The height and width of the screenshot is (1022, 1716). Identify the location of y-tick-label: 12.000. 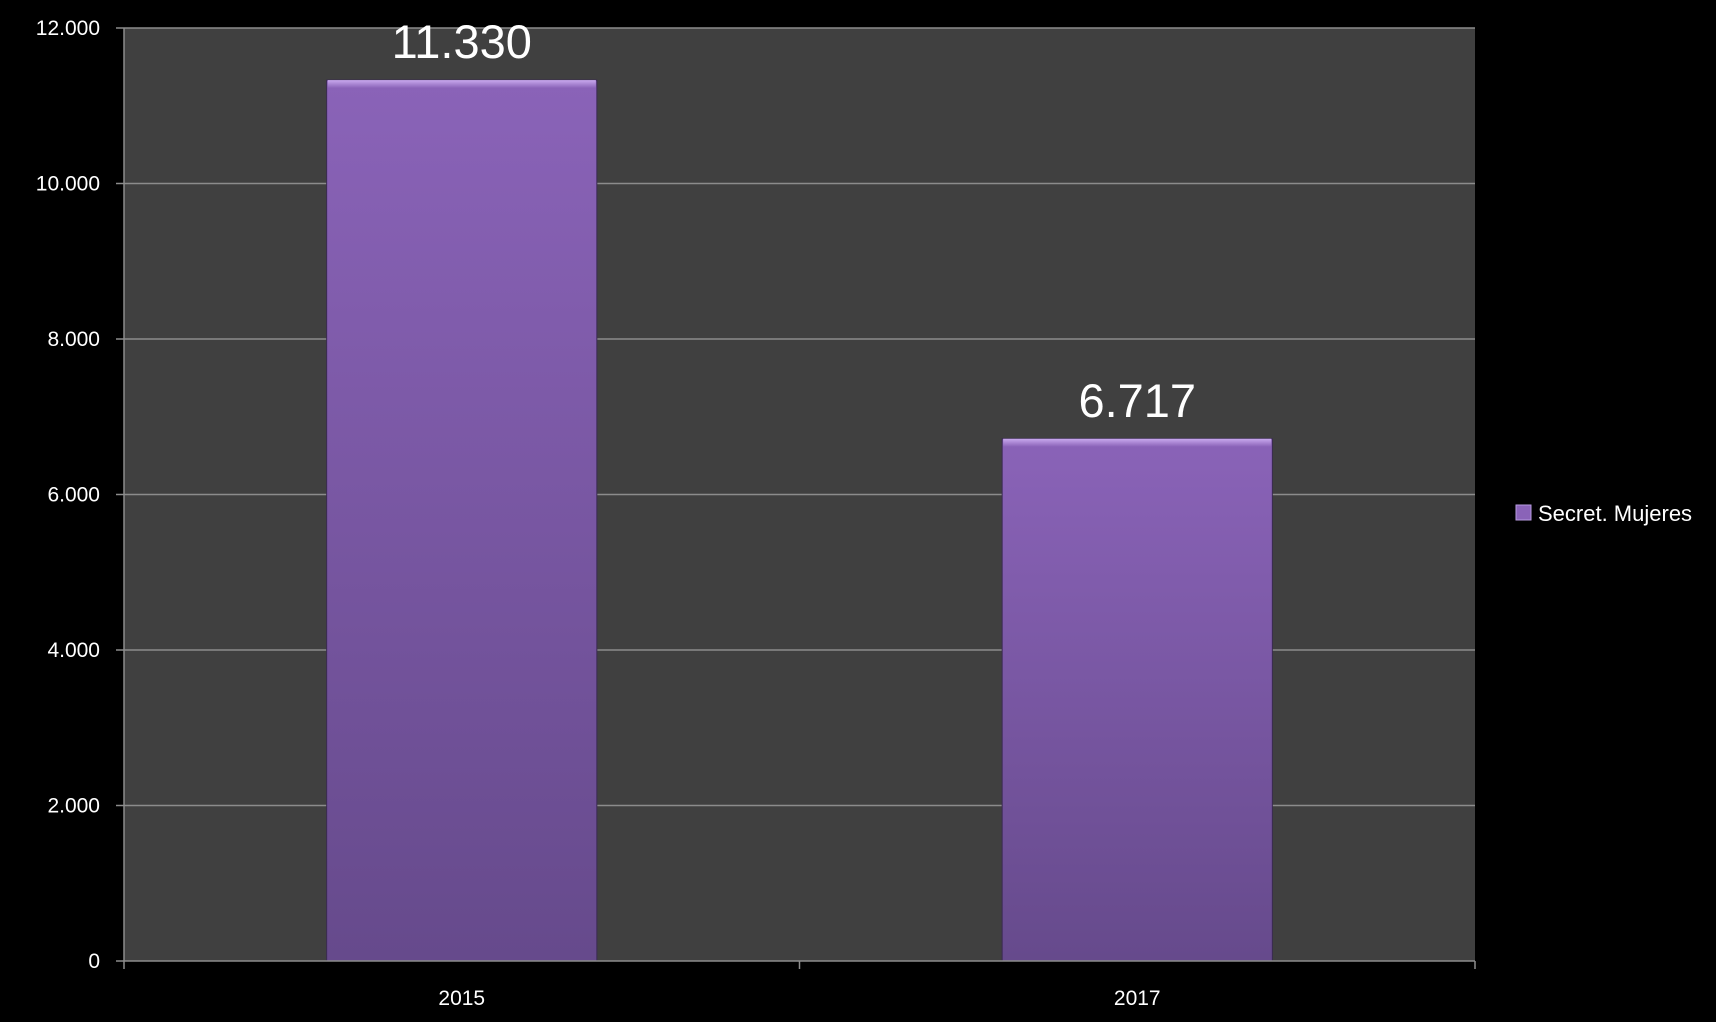
(68, 28).